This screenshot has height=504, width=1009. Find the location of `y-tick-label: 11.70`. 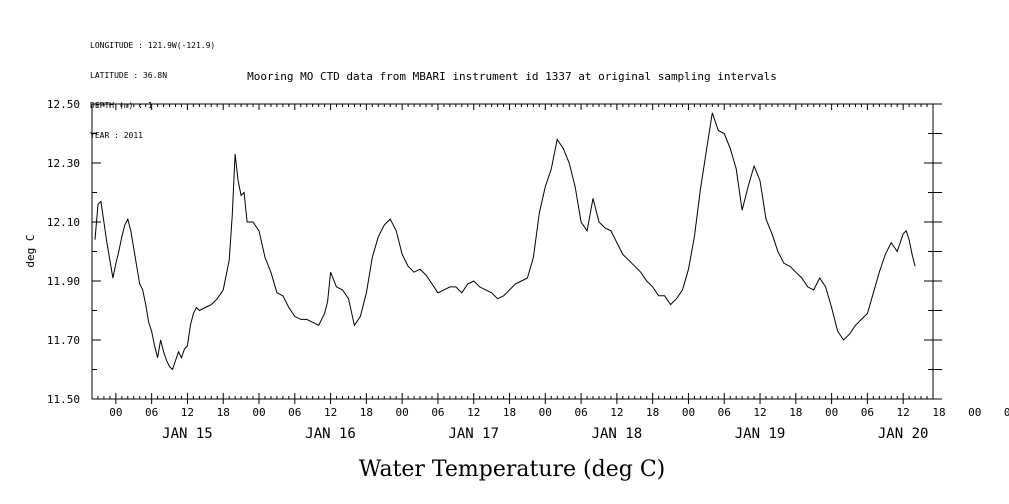

y-tick-label: 11.70 is located at coordinates (63, 340).